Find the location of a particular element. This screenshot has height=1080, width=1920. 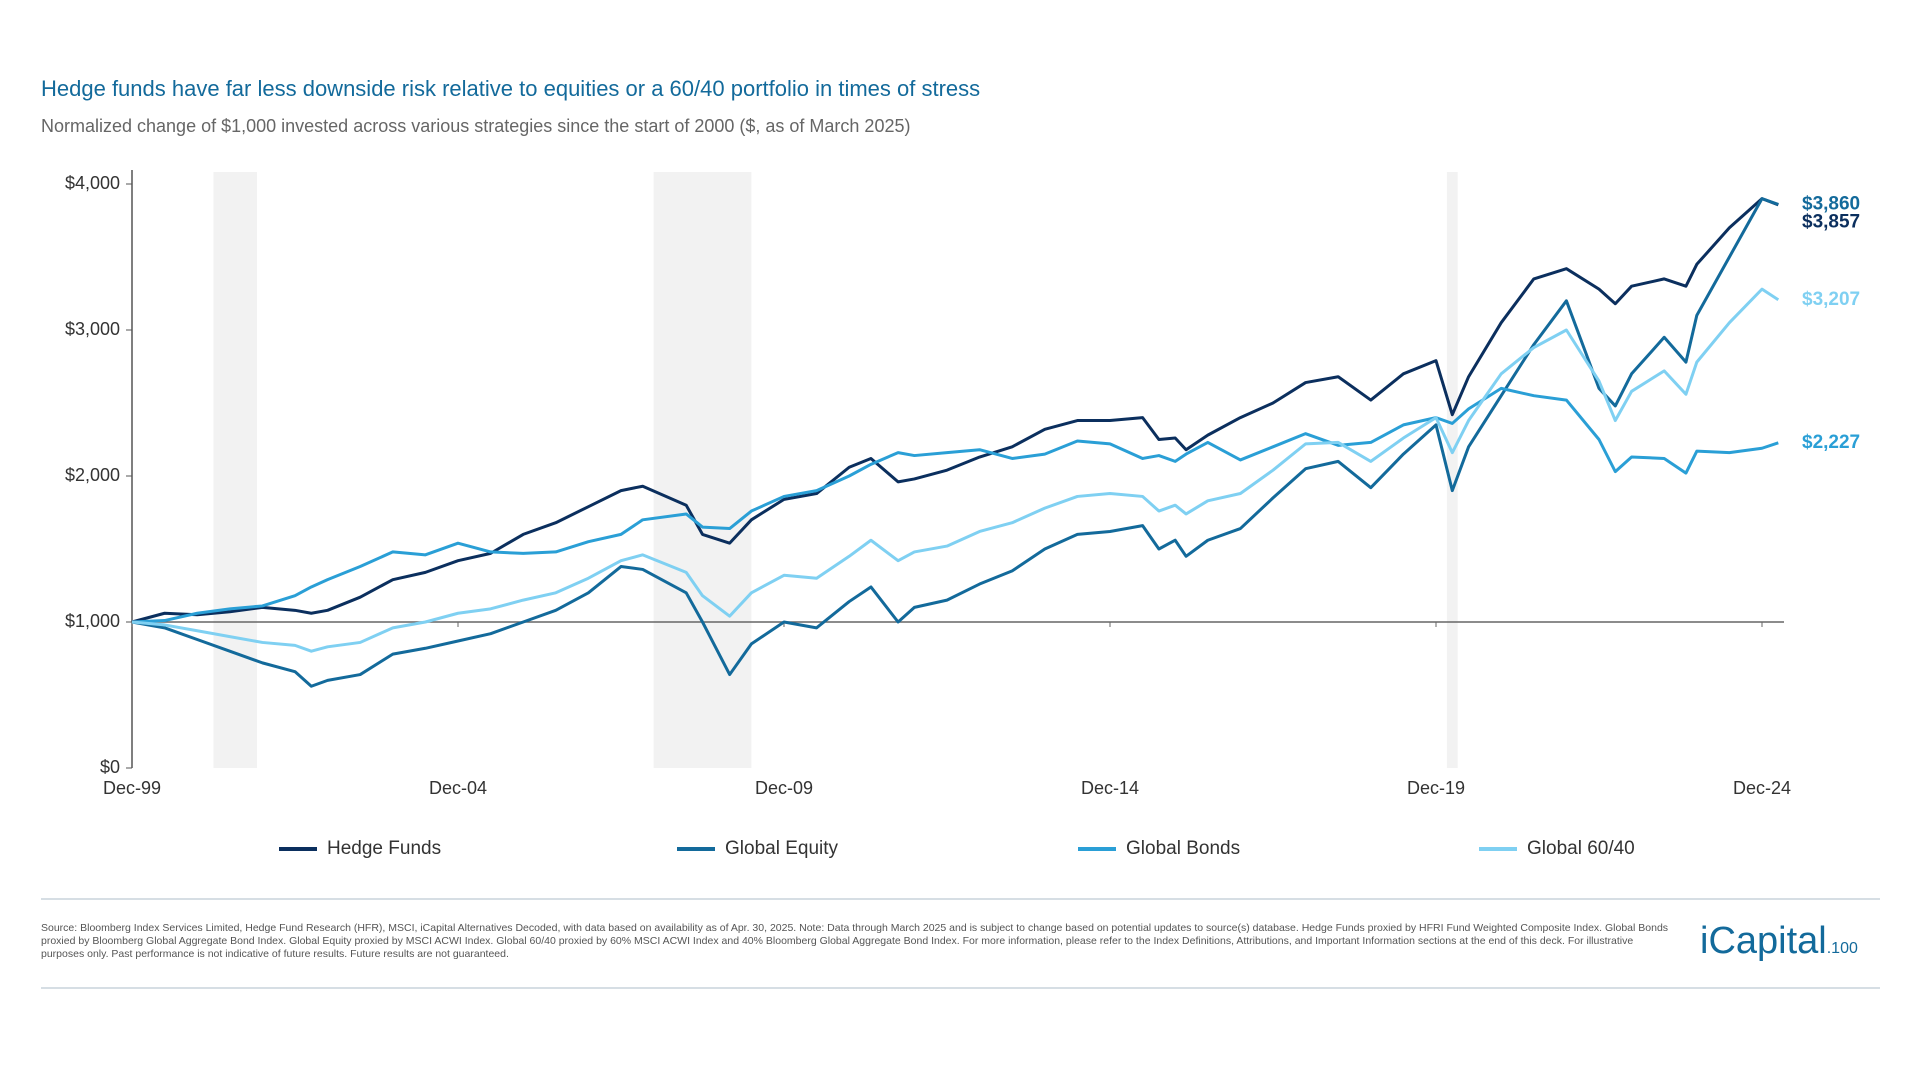

legend-label: Global Equity is located at coordinates (782, 848).